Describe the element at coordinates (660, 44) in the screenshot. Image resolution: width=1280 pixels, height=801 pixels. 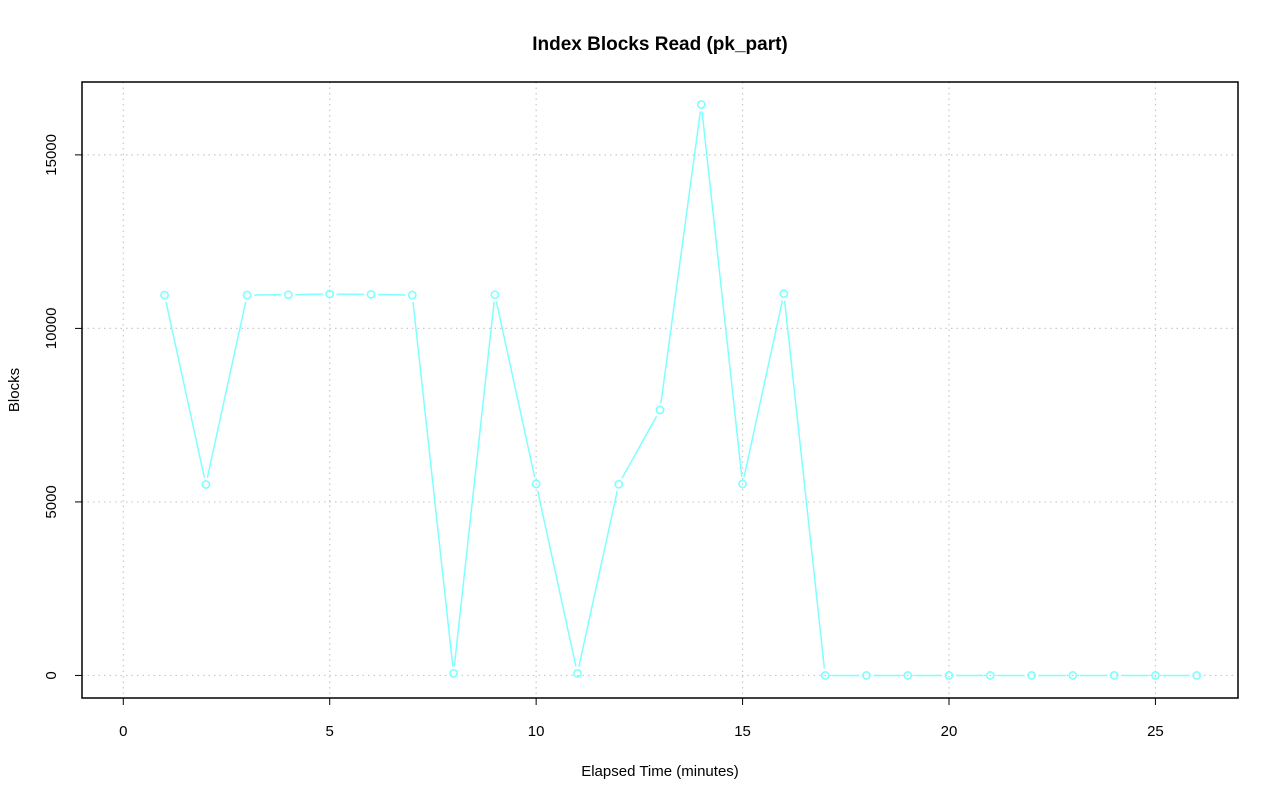
I see `chart-title: Index Blocks Read (pk_part)` at that location.